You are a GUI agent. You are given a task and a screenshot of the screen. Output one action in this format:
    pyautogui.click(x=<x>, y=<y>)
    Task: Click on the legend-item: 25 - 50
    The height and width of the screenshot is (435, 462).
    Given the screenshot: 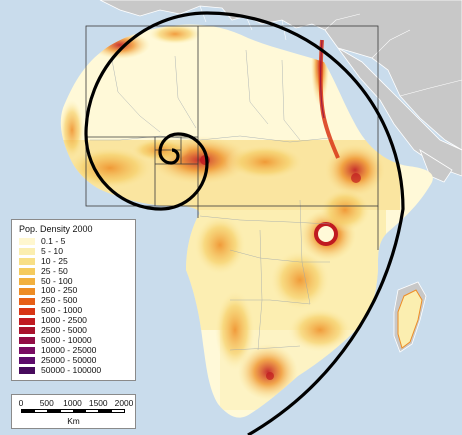 What is the action you would take?
    pyautogui.click(x=74, y=271)
    